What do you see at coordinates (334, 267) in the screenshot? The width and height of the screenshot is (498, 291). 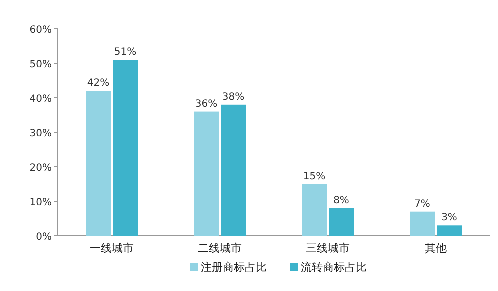 I see `legend-label: 流转商标占比` at bounding box center [334, 267].